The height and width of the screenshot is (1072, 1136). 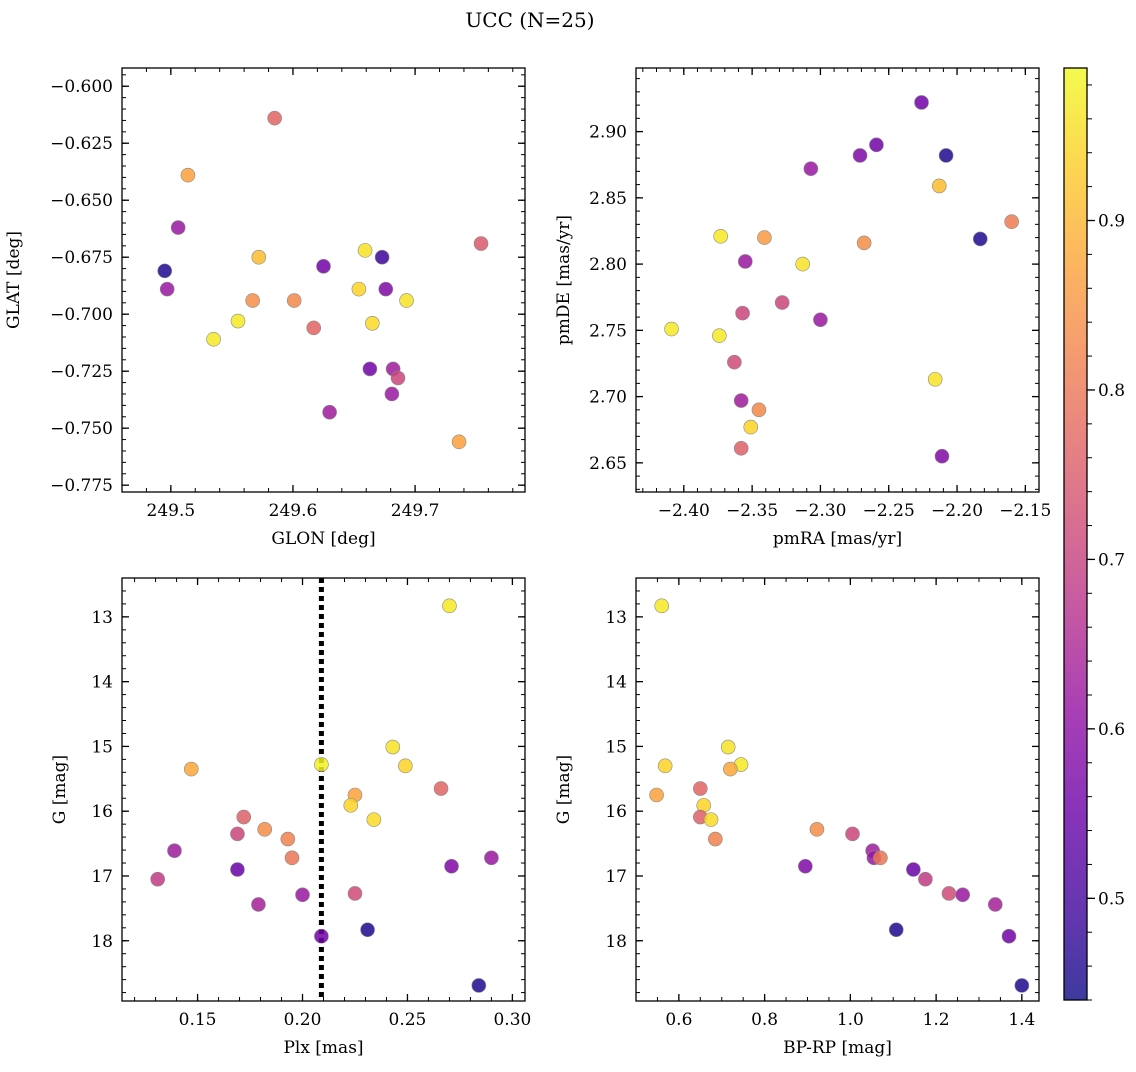 I want to click on y-tick-label: −0.750, so click(x=81, y=429).